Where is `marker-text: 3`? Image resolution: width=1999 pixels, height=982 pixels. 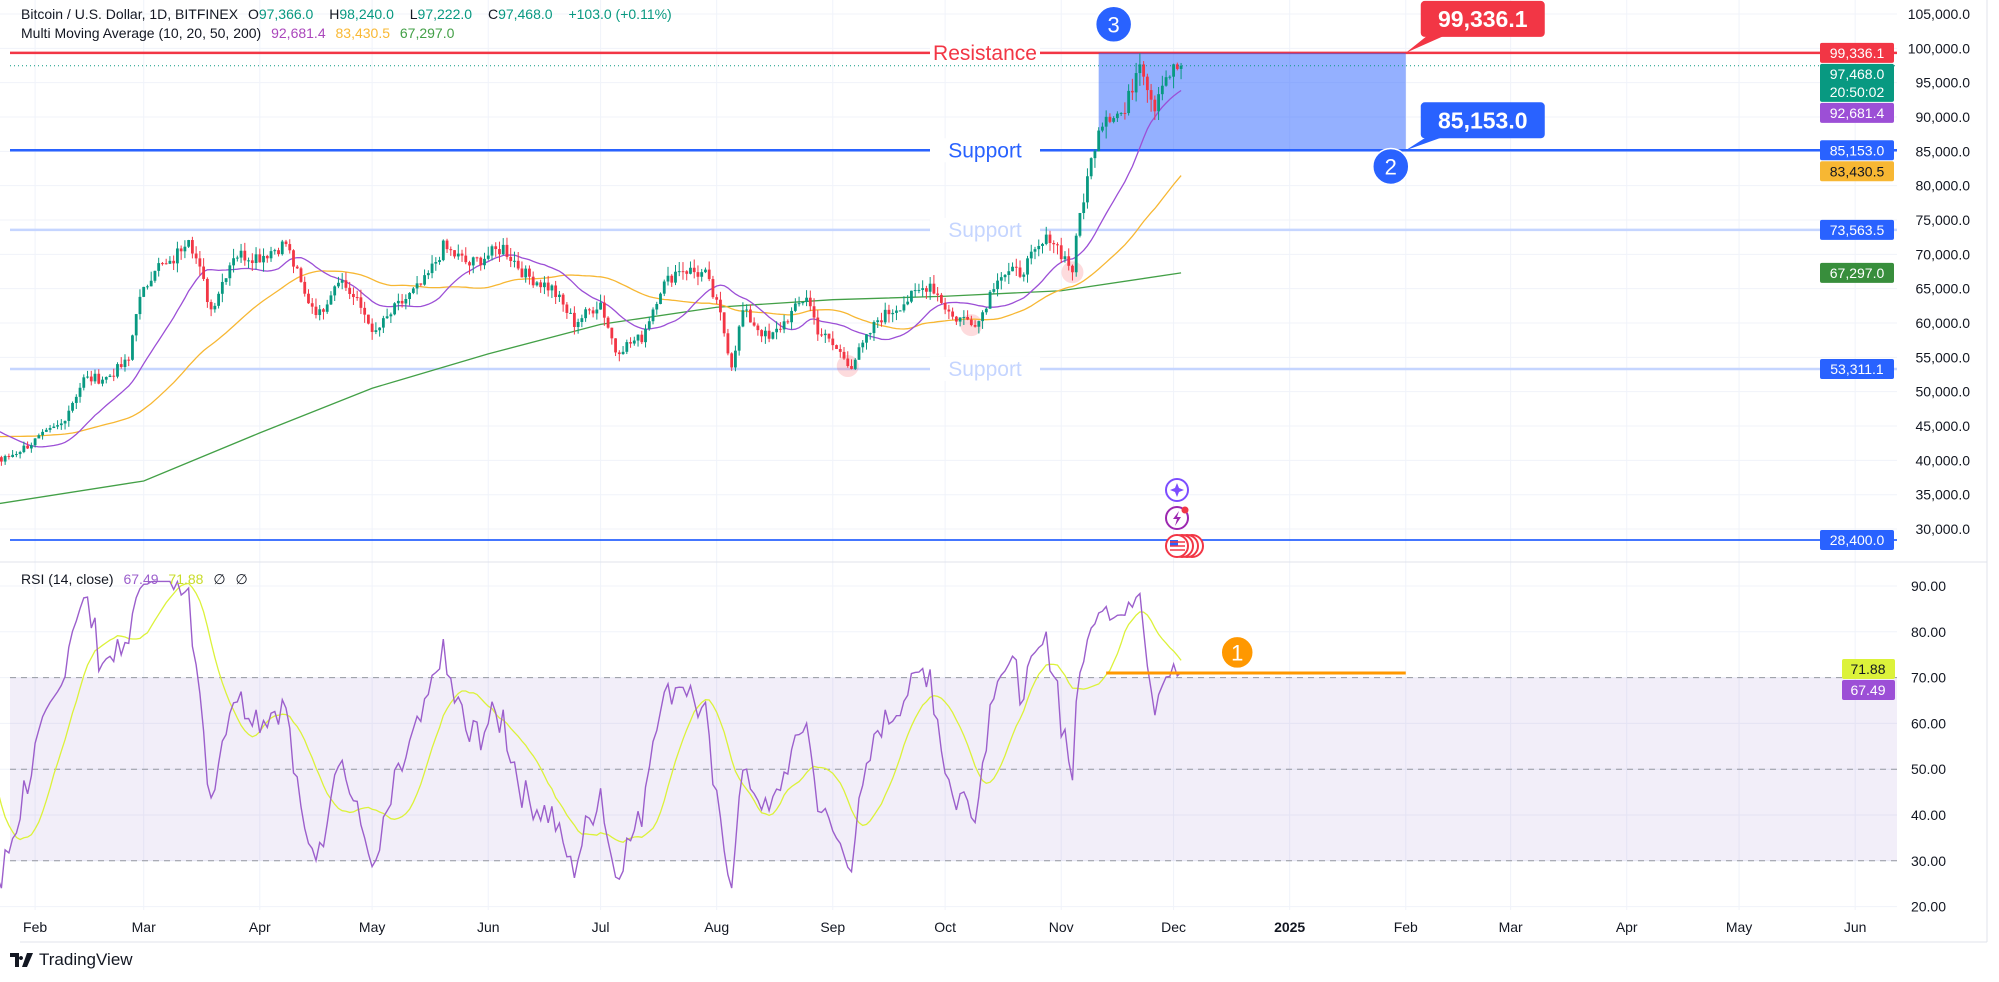
marker-text: 3 is located at coordinates (1114, 24).